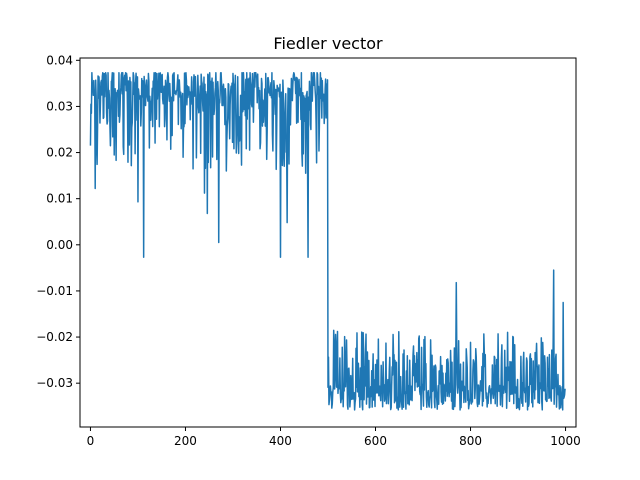 This screenshot has height=480, width=640. What do you see at coordinates (280, 441) in the screenshot?
I see `x-tick-label: 400` at bounding box center [280, 441].